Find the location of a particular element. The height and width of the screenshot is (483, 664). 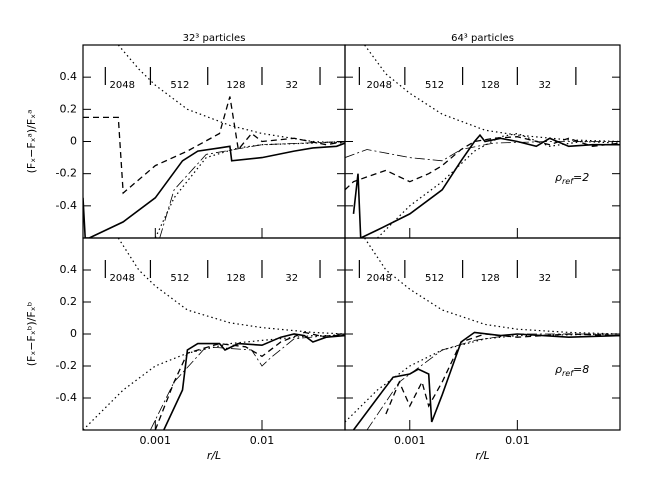

annotation: ρref=8 is located at coordinates (572, 370).